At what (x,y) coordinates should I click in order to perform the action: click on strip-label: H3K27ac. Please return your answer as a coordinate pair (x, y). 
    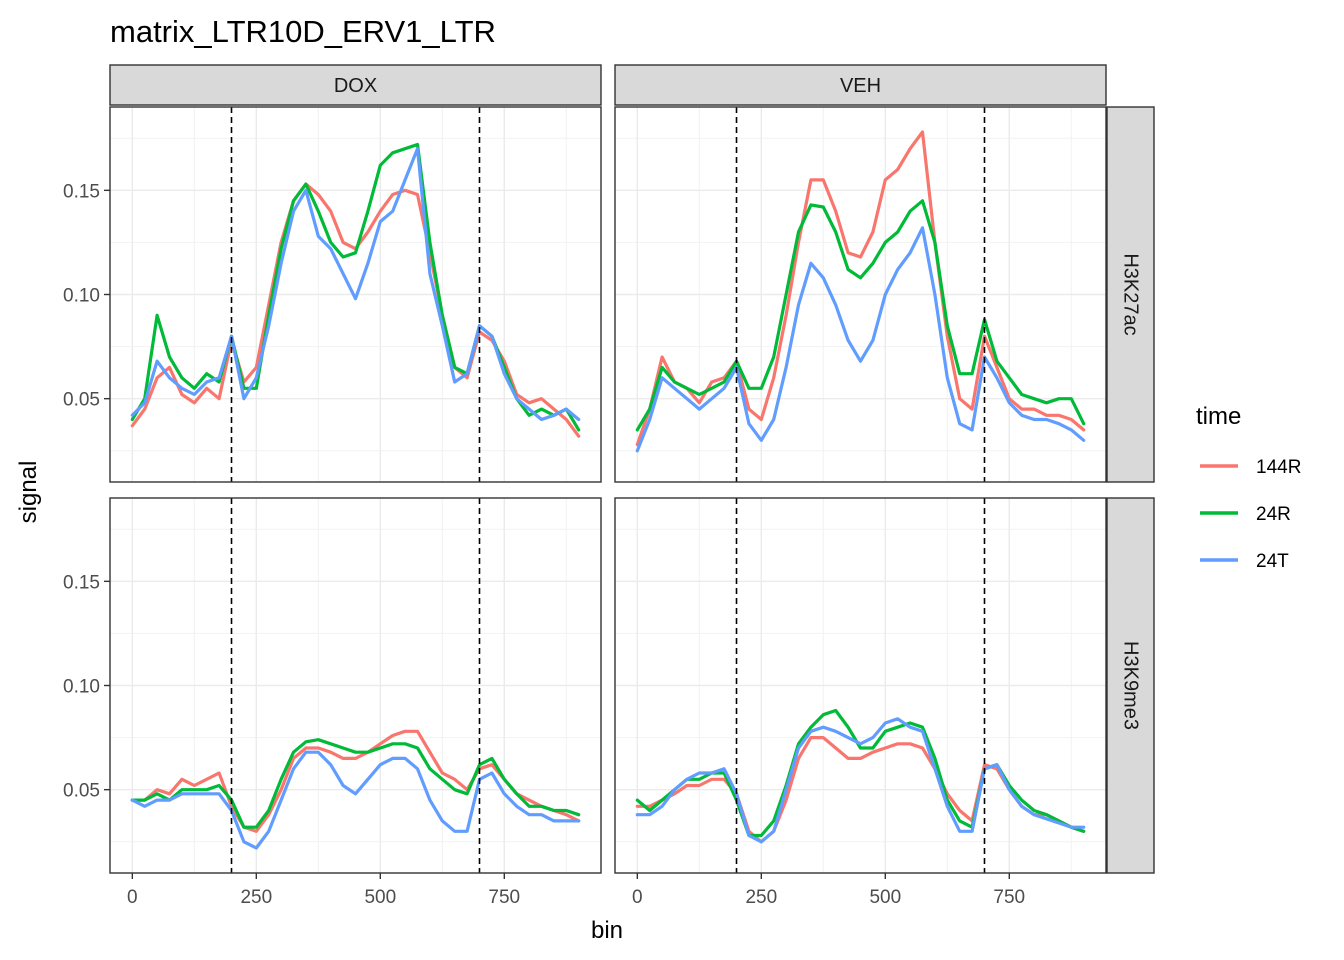
    Looking at the image, I should click on (1131, 294).